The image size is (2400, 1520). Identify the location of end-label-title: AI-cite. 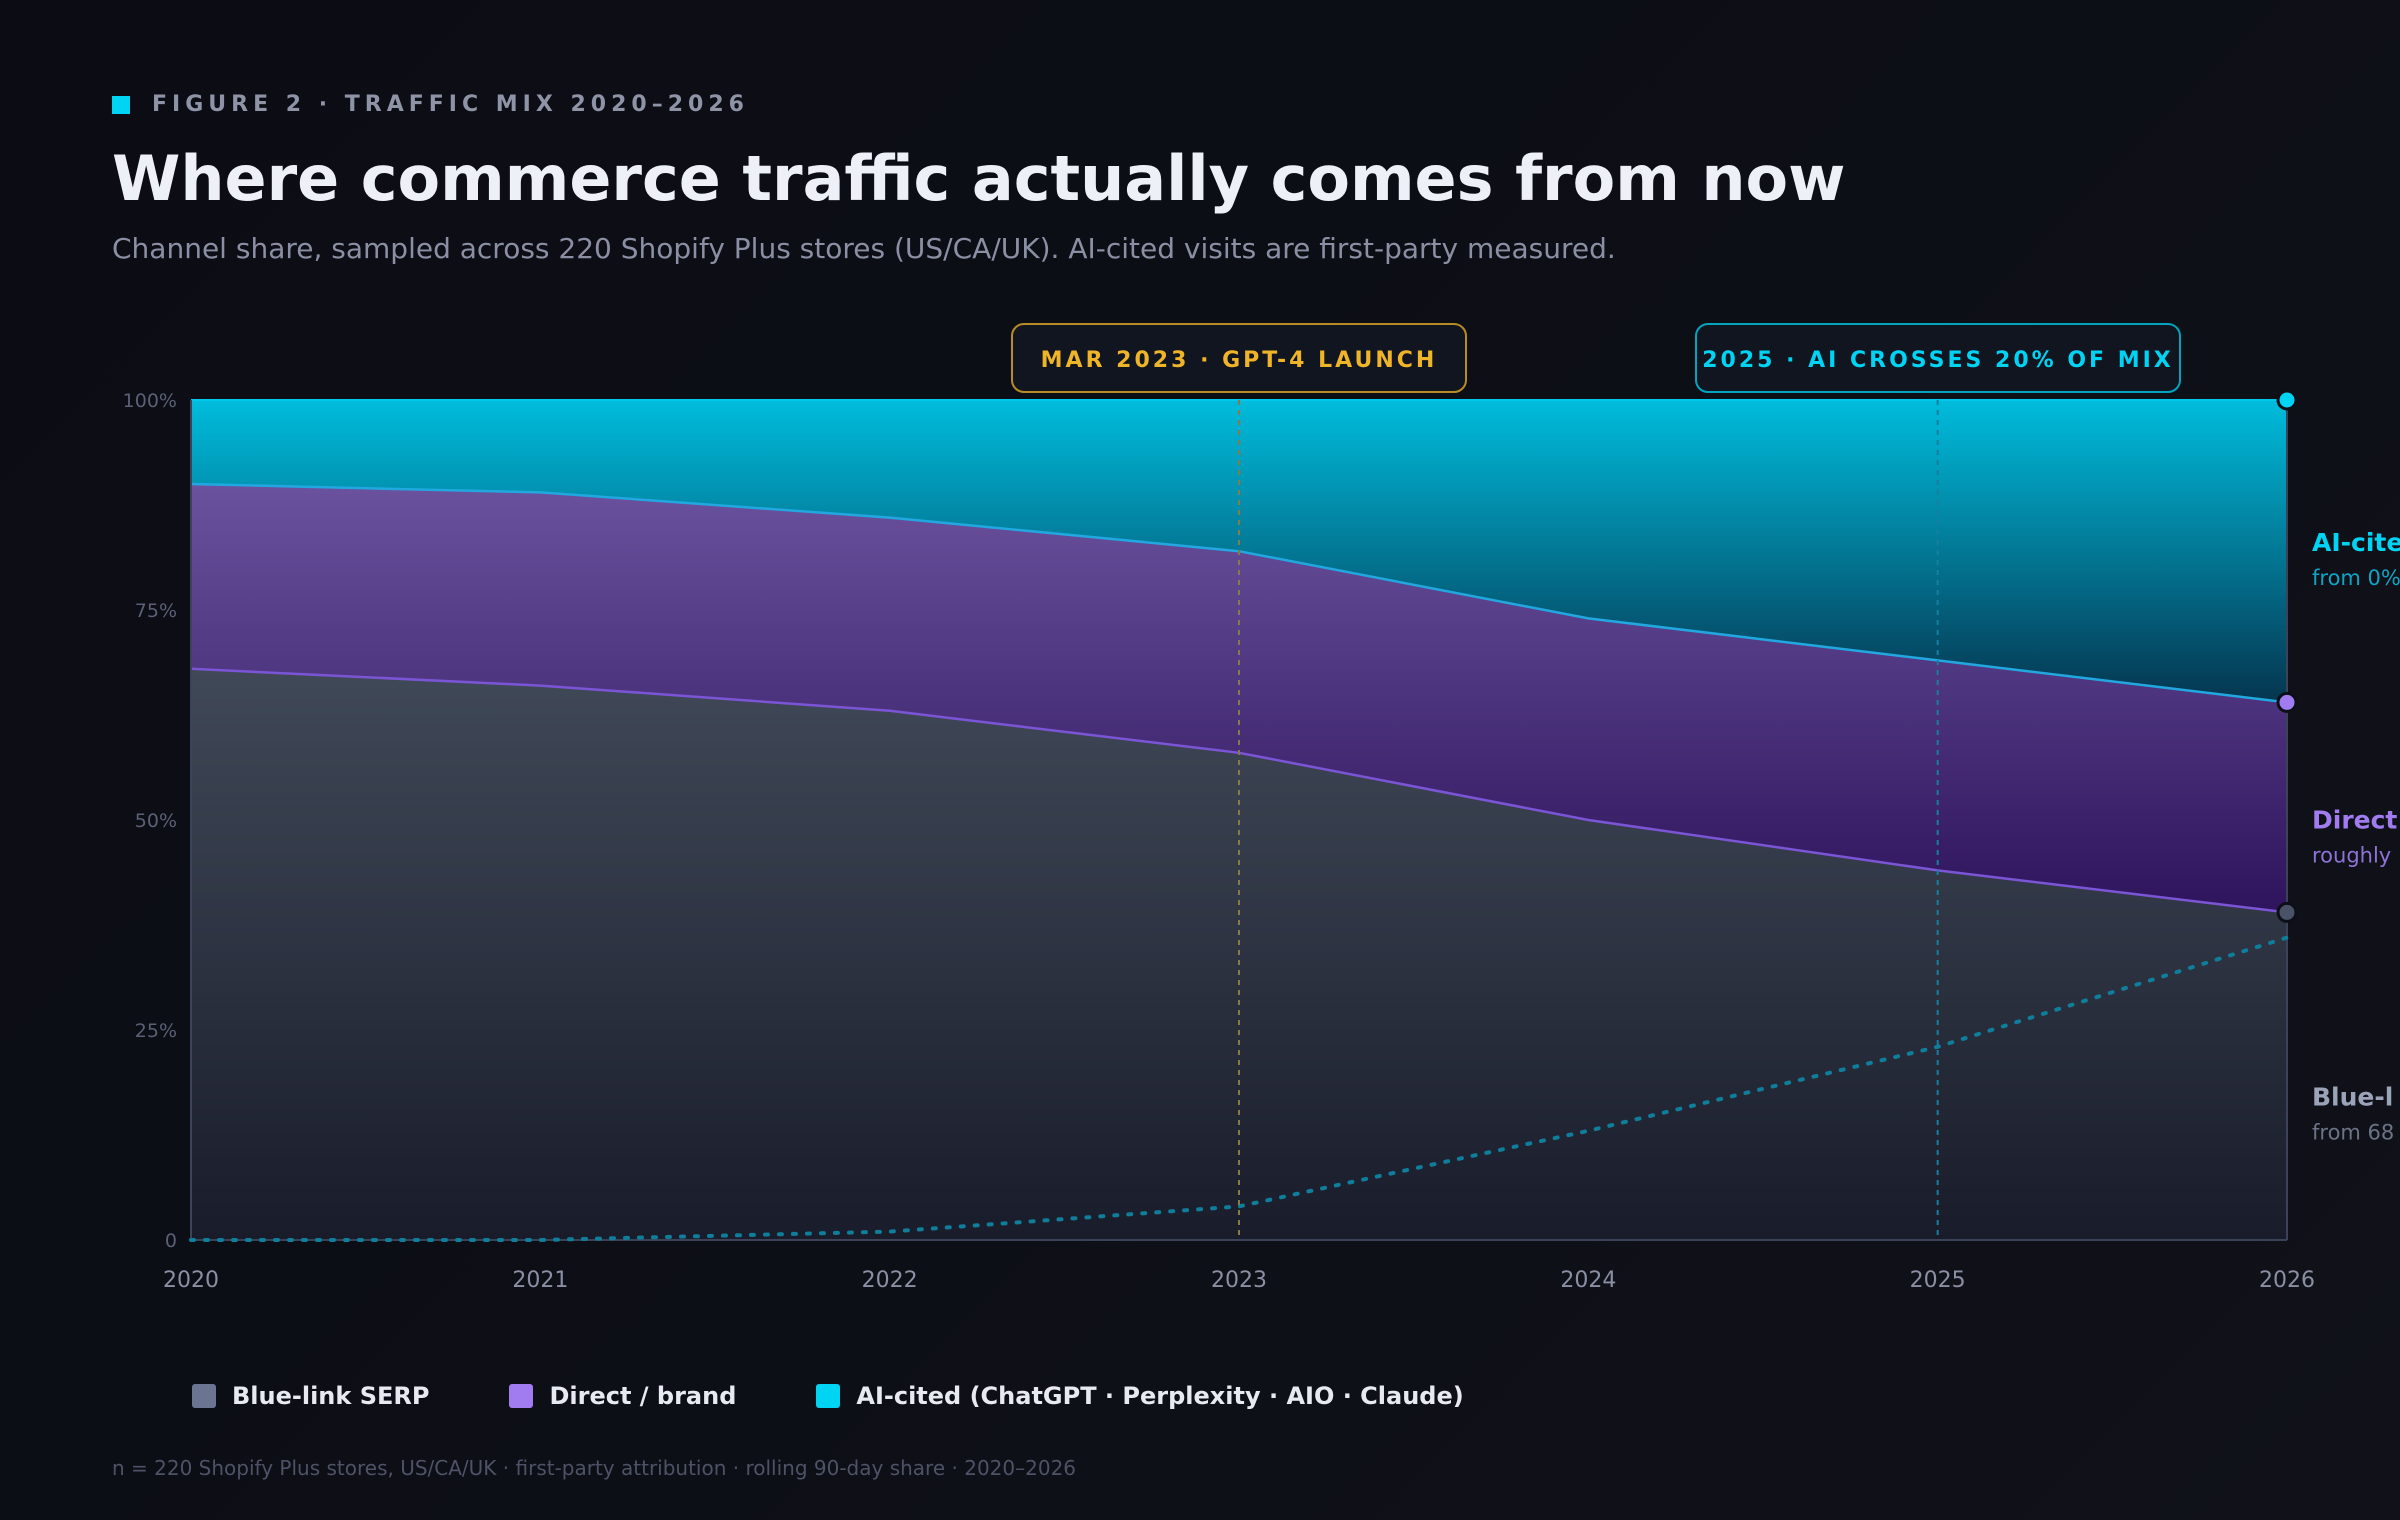
(2356, 542).